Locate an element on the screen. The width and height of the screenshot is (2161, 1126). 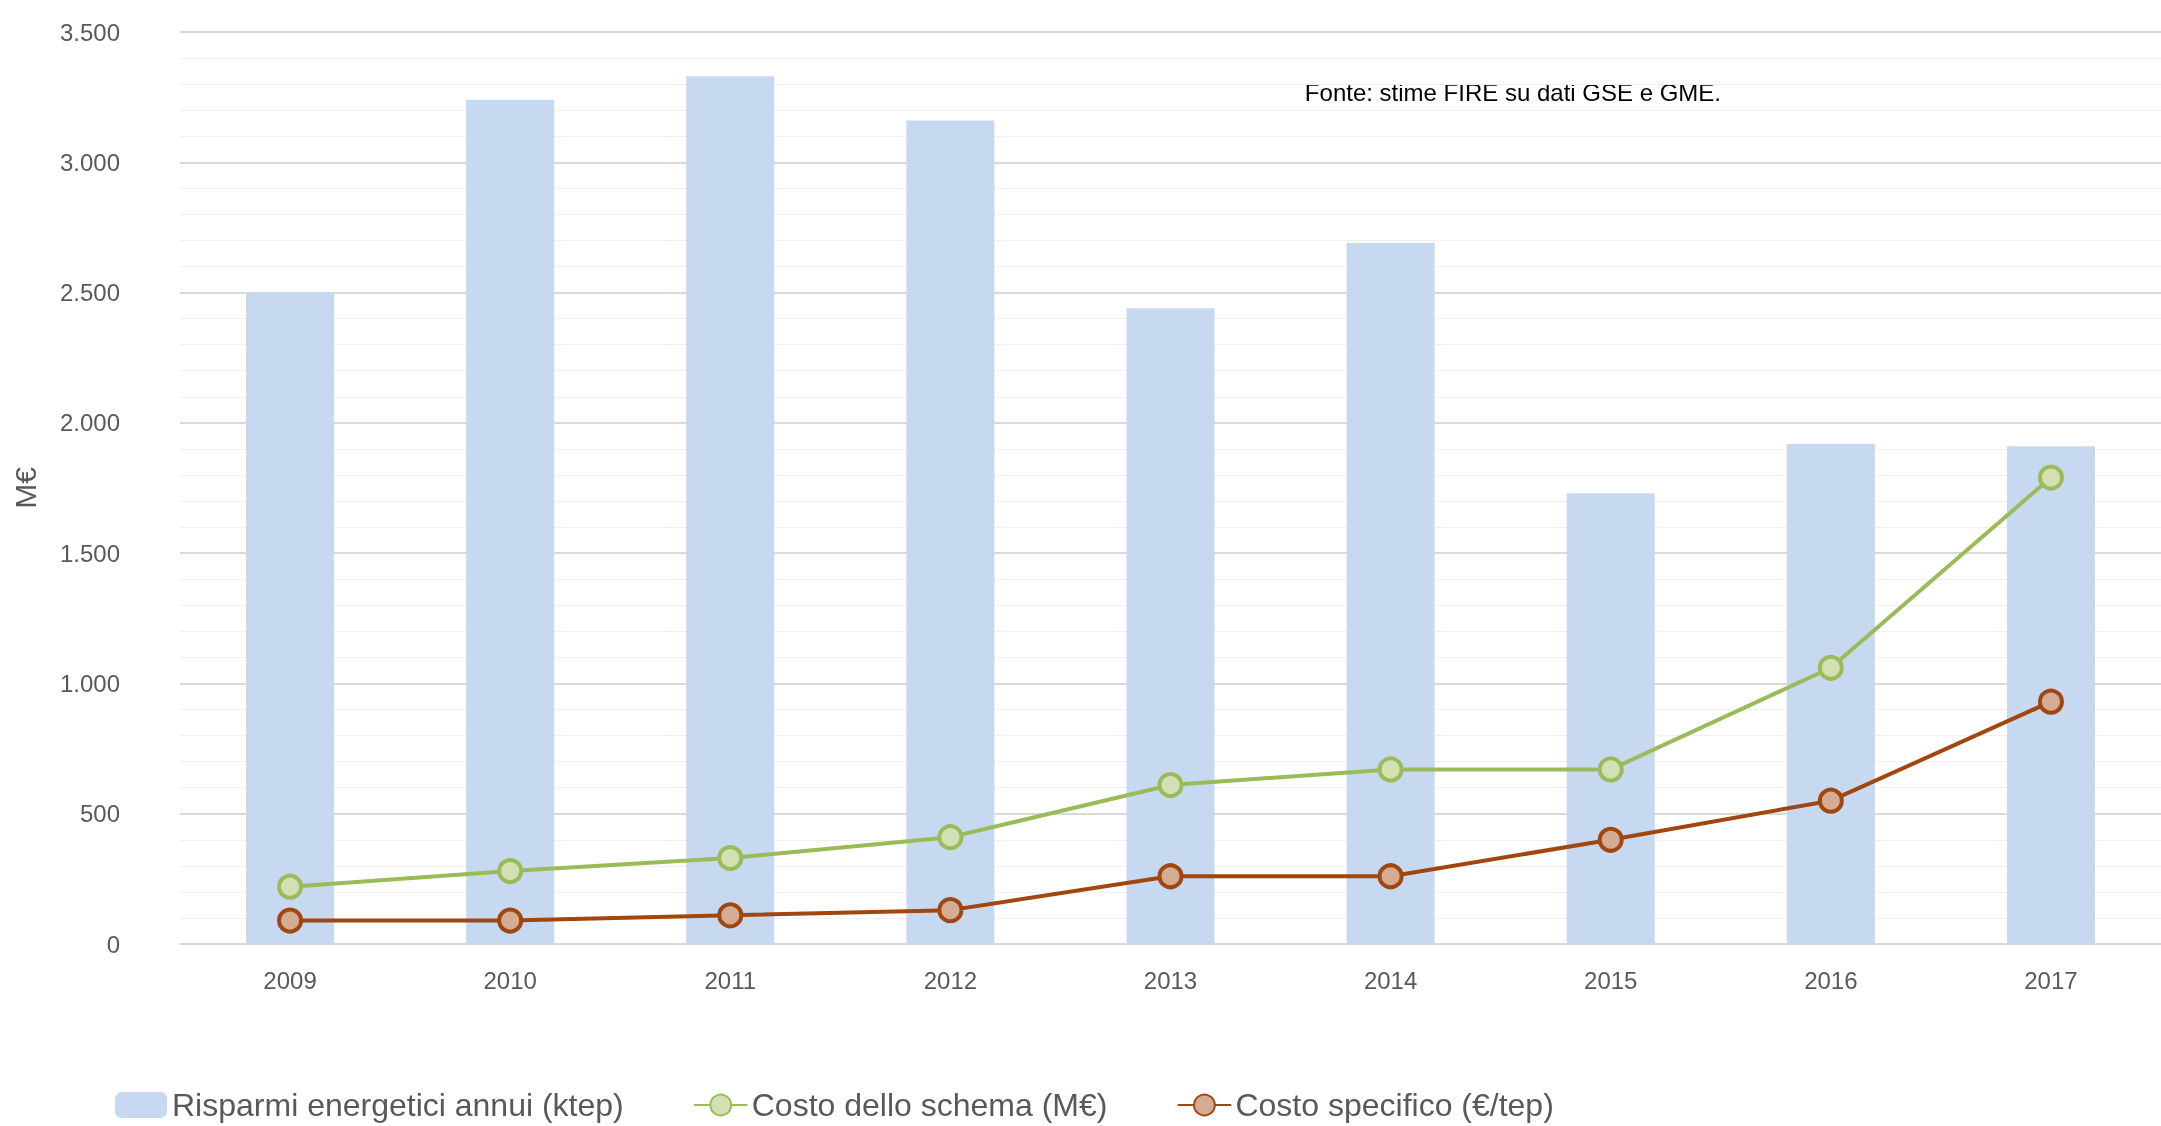
y-tick-label: 1.000 is located at coordinates (89, 683).